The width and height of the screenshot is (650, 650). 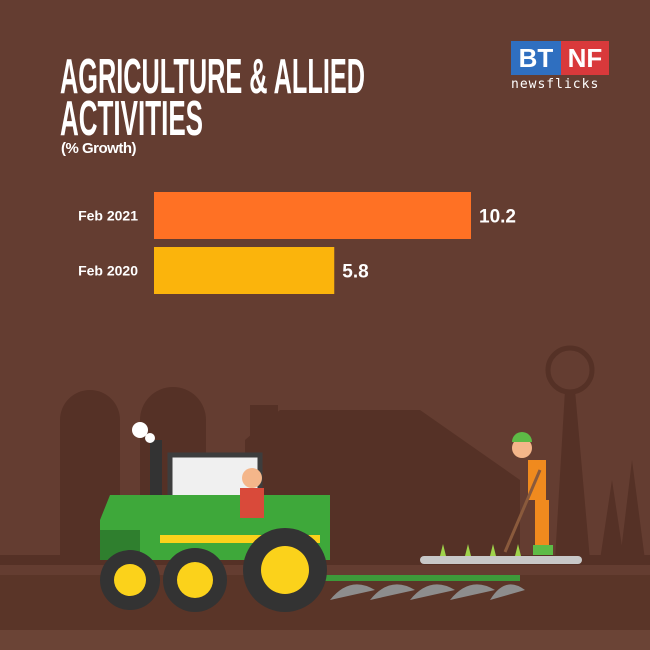 What do you see at coordinates (536, 58) in the screenshot?
I see `logo-bt: BT` at bounding box center [536, 58].